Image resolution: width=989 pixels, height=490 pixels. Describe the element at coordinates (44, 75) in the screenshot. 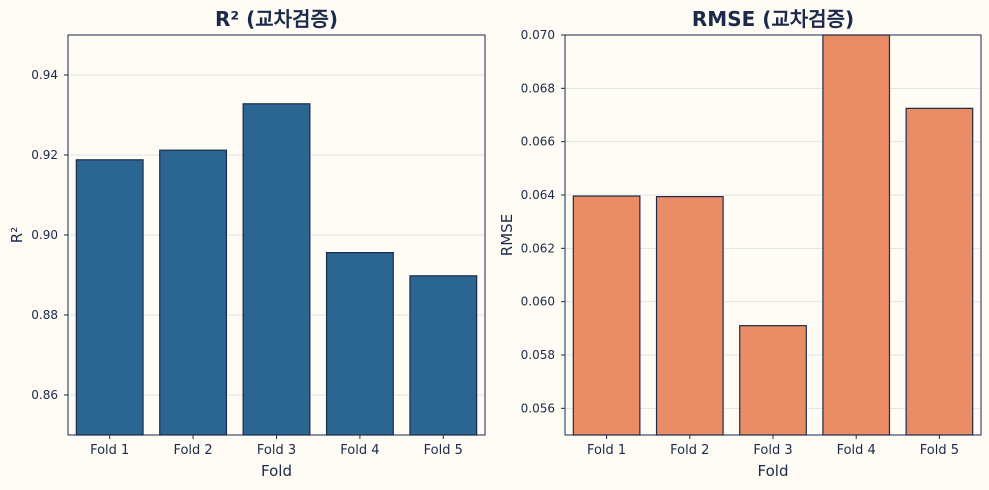

I see `y-tick-label: 0.94` at that location.